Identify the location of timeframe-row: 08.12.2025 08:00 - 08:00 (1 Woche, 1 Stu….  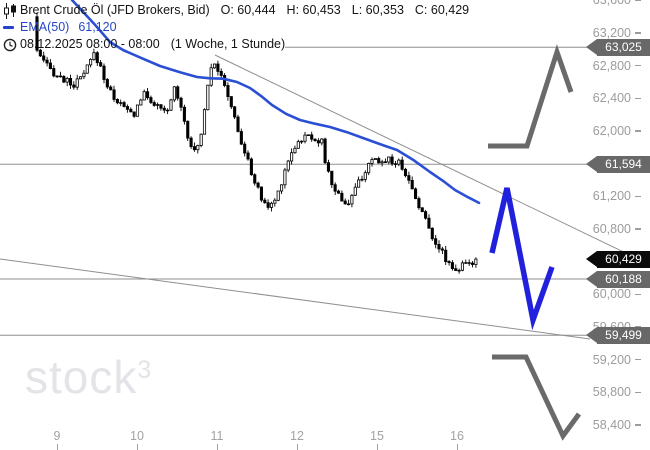
(234, 44).